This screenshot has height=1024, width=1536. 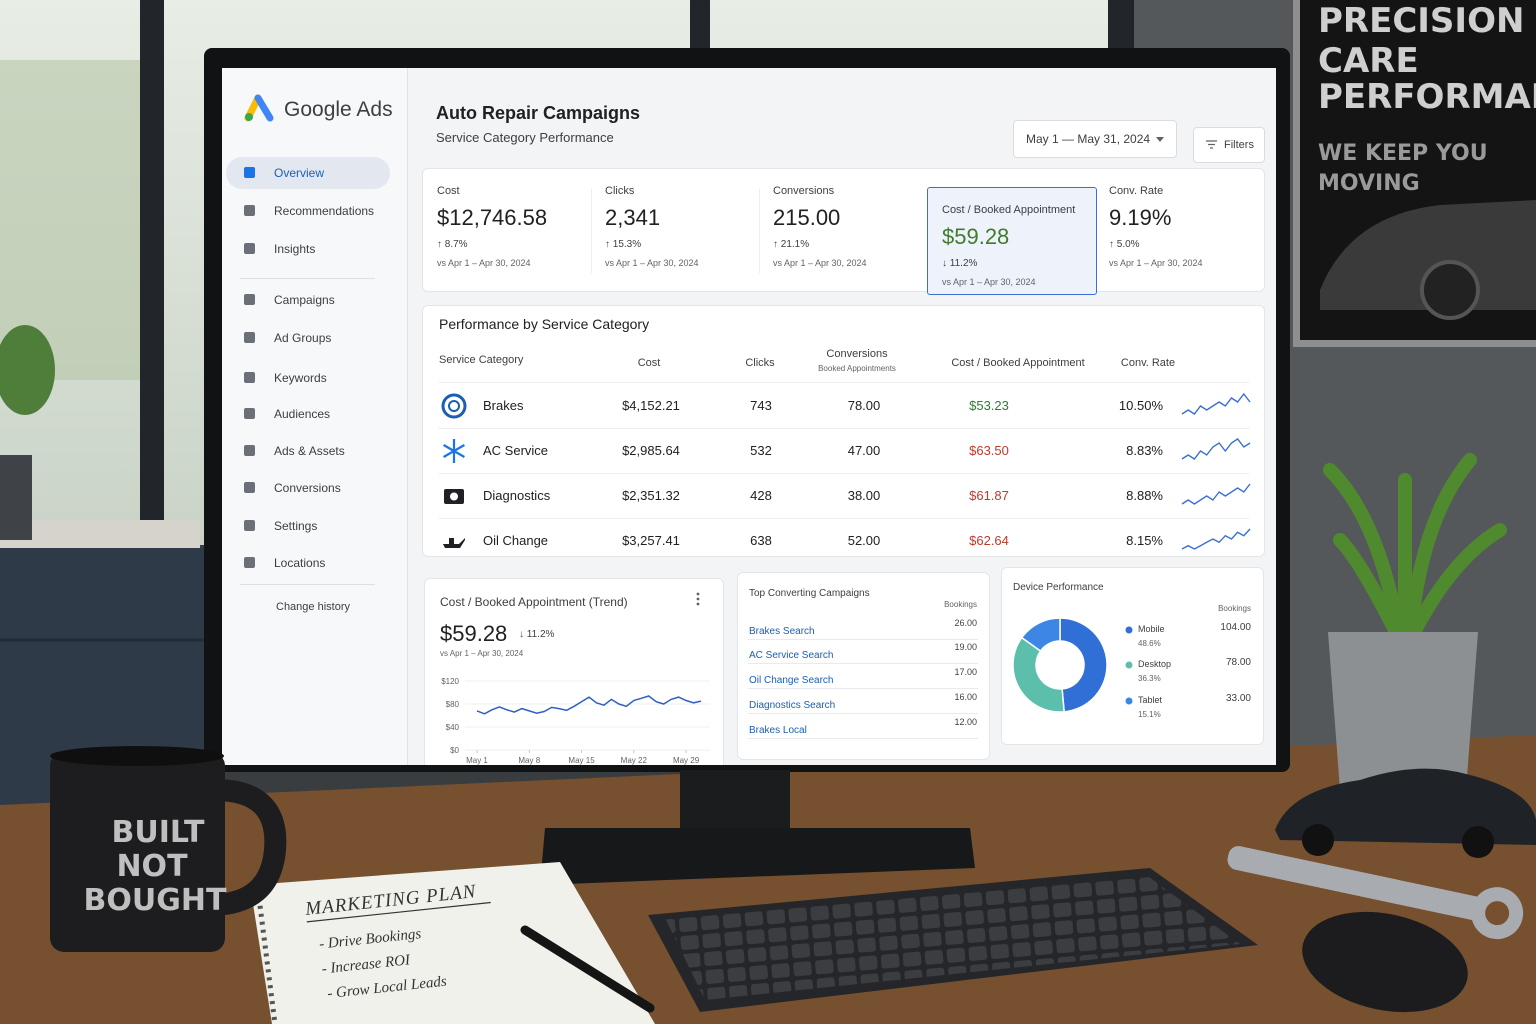 What do you see at coordinates (477, 760) in the screenshot?
I see `x-tick-label: May 1` at bounding box center [477, 760].